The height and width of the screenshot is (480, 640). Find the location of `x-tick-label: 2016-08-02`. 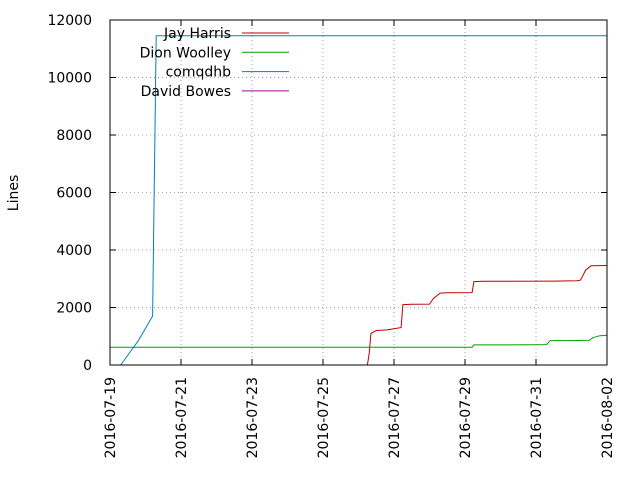

x-tick-label: 2016-08-02 is located at coordinates (608, 417).